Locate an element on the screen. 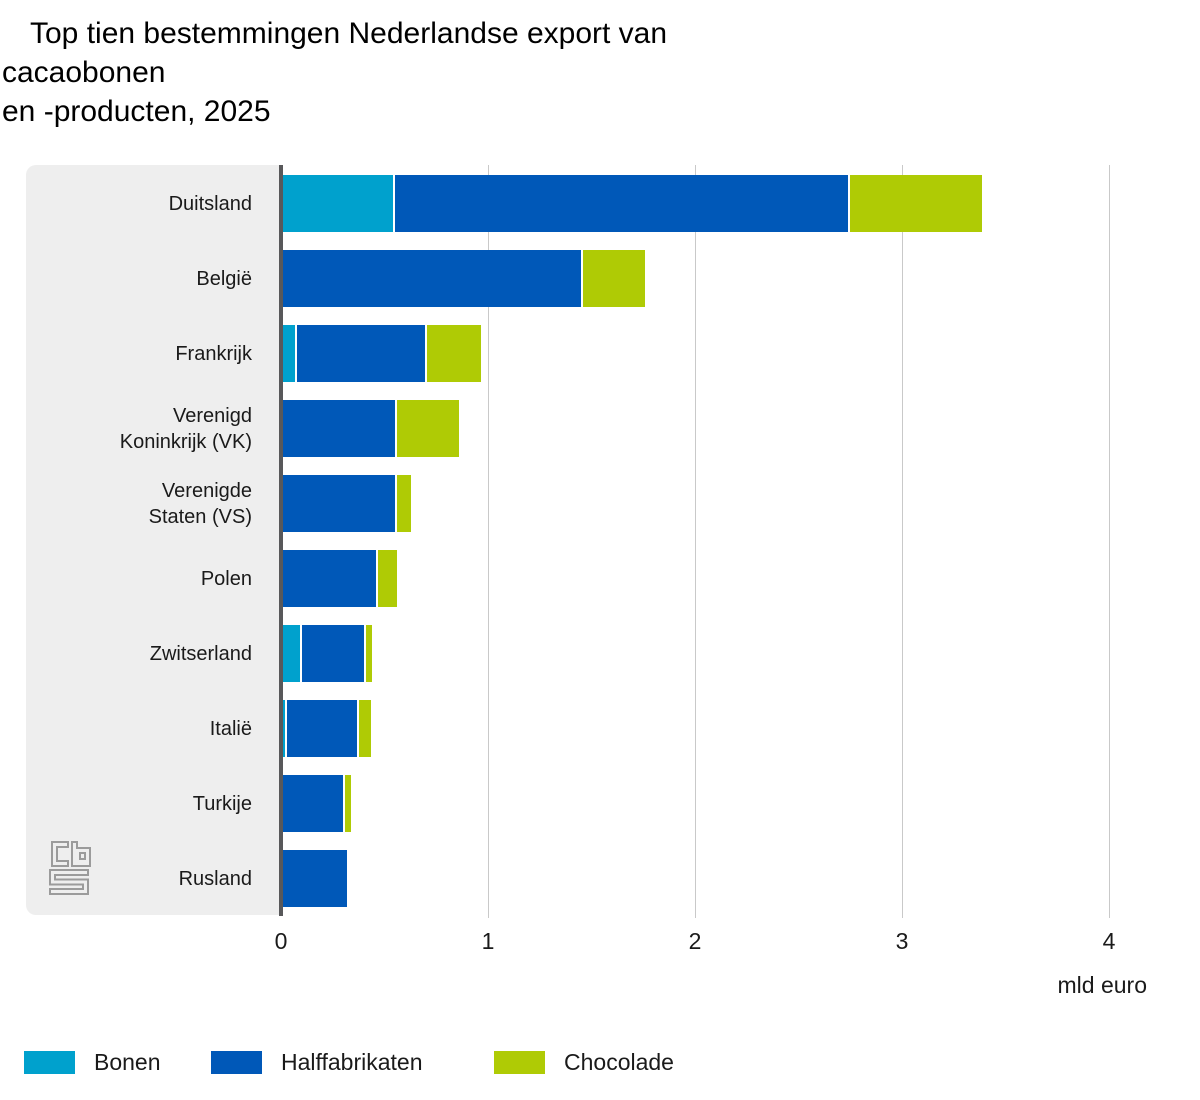  bar-segment-itali-bonen is located at coordinates (284, 728).